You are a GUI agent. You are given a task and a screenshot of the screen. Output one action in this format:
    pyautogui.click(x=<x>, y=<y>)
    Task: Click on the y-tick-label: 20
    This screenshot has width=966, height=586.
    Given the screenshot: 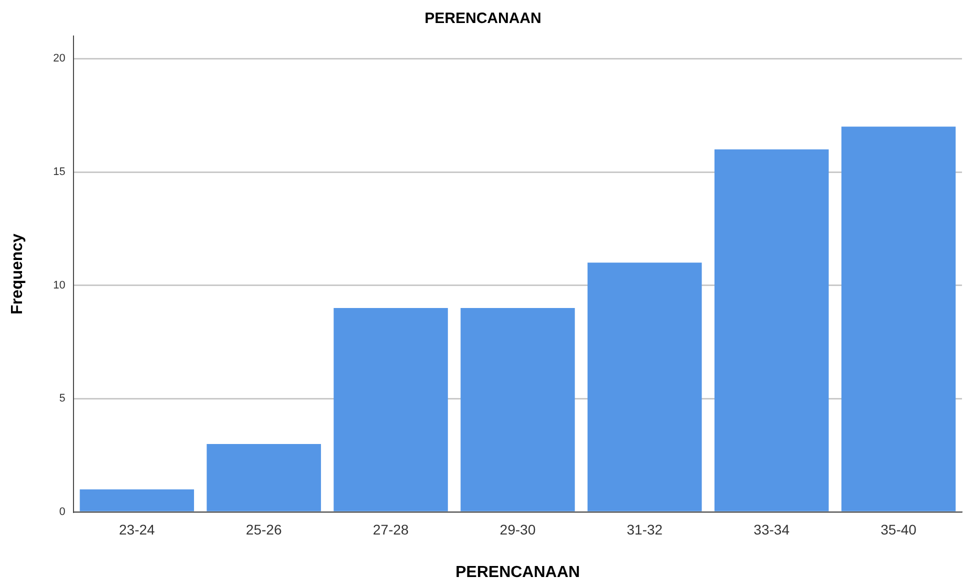 What is the action you would take?
    pyautogui.click(x=59, y=58)
    